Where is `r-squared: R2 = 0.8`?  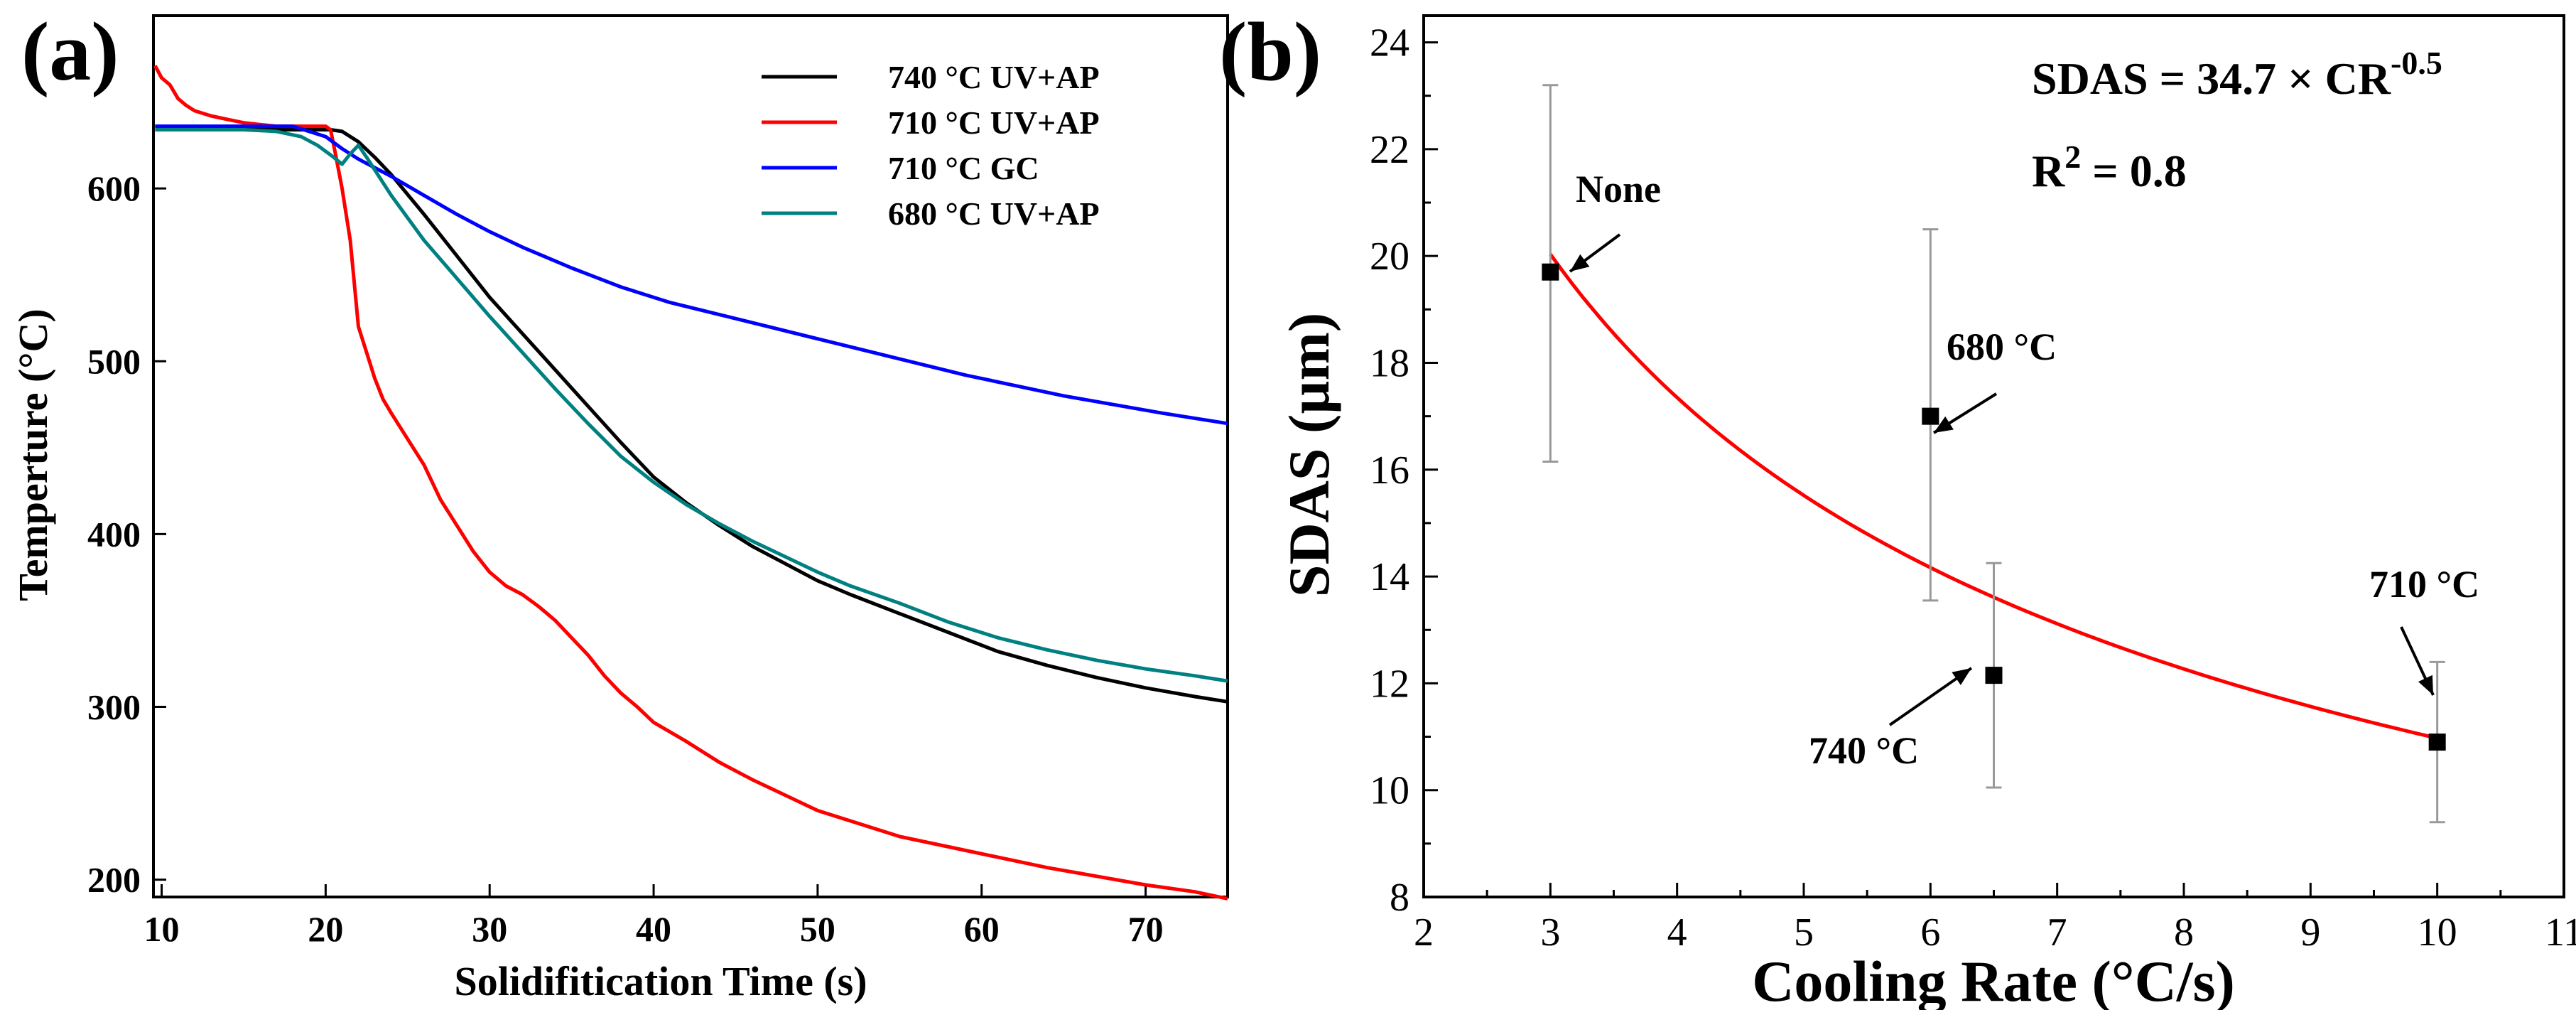
r-squared: R2 = 0.8 is located at coordinates (2109, 167).